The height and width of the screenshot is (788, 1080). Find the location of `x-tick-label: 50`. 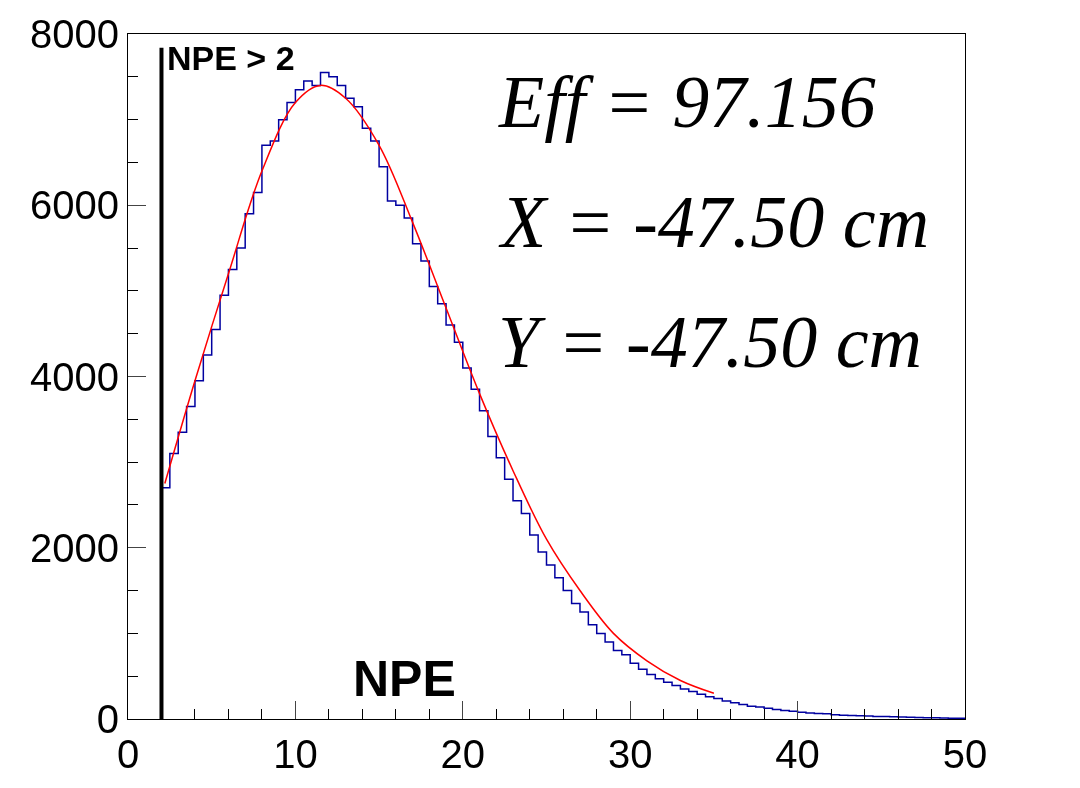

x-tick-label: 50 is located at coordinates (965, 754).